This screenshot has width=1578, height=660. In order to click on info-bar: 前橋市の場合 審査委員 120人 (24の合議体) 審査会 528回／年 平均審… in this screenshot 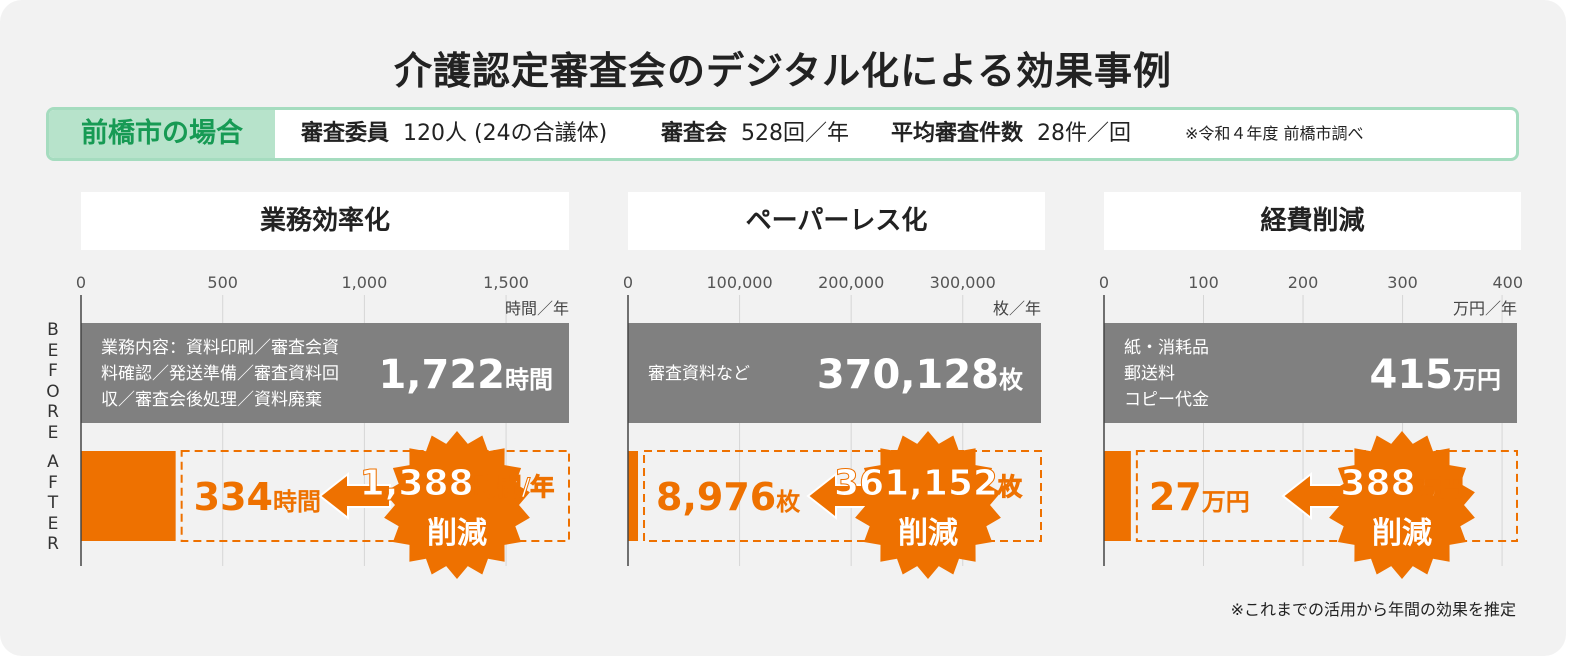, I will do `click(782, 134)`.